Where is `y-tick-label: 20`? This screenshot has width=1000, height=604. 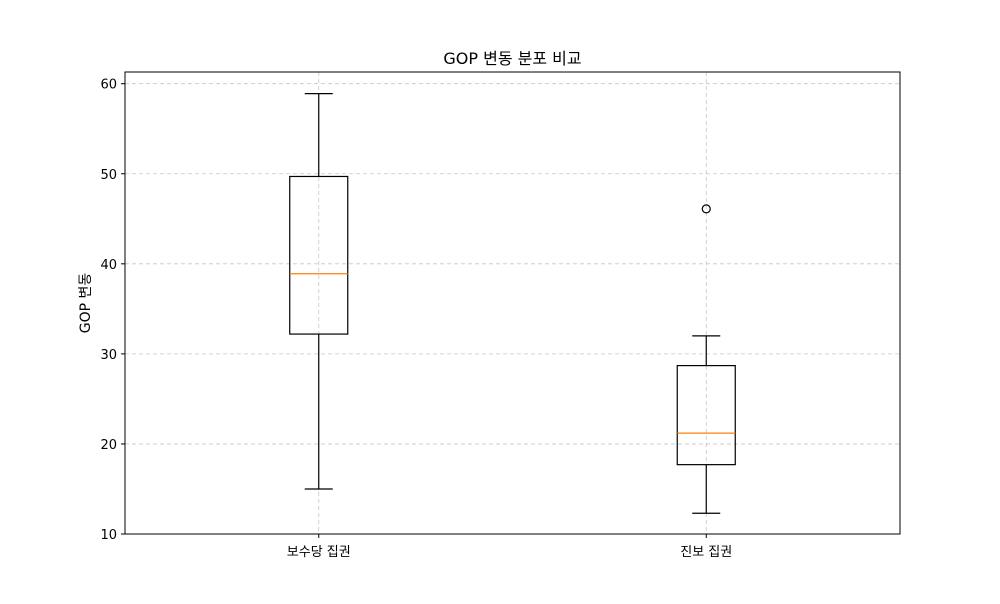
y-tick-label: 20 is located at coordinates (108, 445).